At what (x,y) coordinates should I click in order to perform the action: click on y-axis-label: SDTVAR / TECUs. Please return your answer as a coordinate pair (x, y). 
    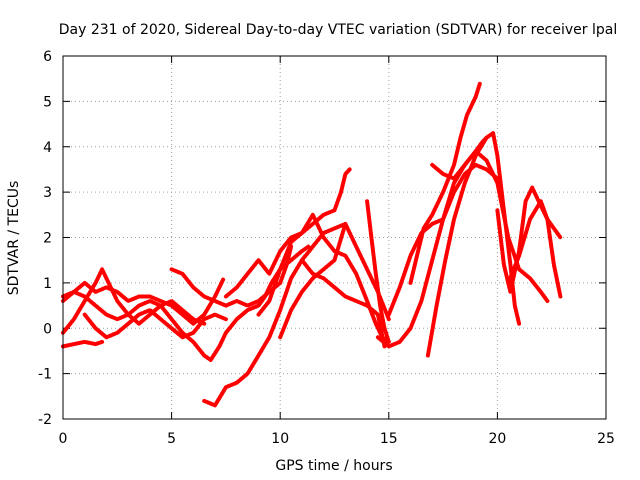
    Looking at the image, I should click on (14, 238).